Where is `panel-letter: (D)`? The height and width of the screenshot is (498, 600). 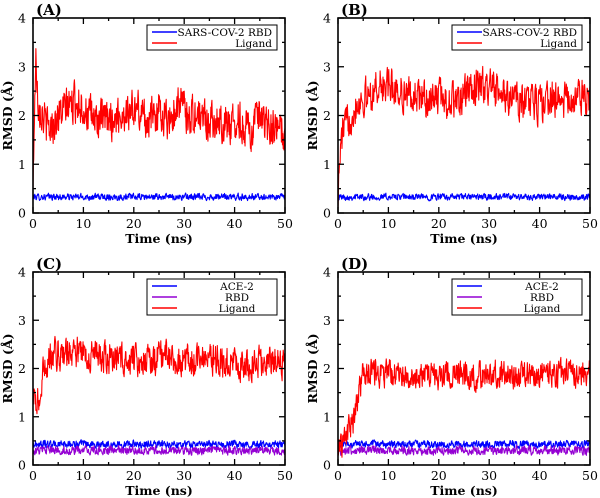 panel-letter: (D) is located at coordinates (354, 264).